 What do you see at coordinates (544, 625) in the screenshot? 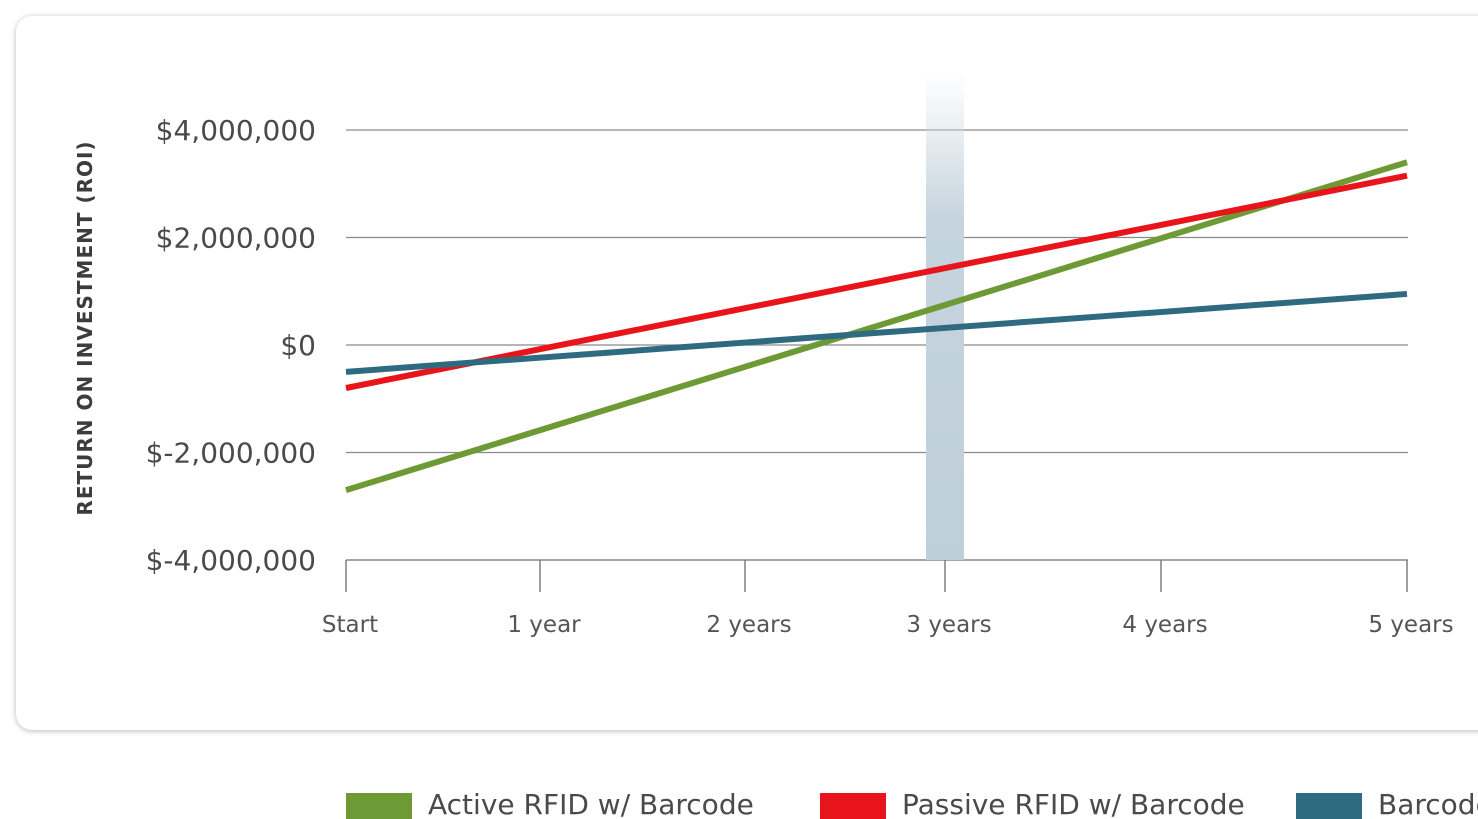
I see `x-tick-label: 1 year` at bounding box center [544, 625].